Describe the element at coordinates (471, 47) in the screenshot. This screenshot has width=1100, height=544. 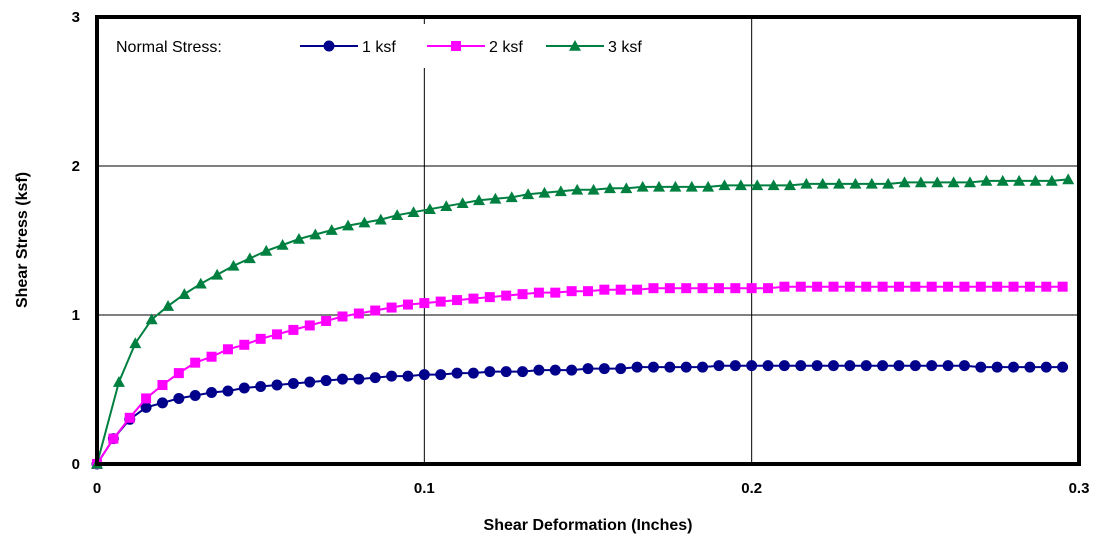
I see `legend-items: 1 ksf 2 ksf 3 ksf` at that location.